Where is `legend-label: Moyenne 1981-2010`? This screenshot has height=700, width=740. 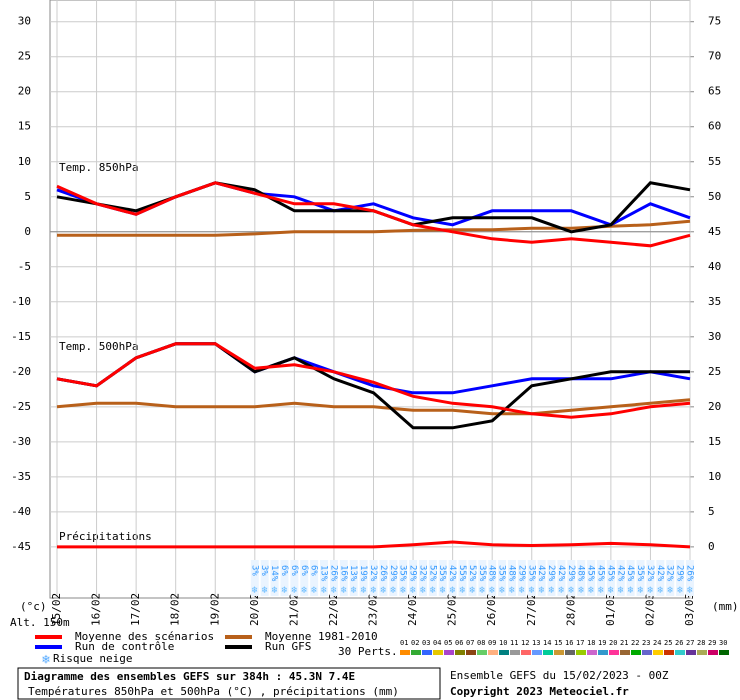
legend-label: Moyenne 1981-2010 is located at coordinates (321, 636).